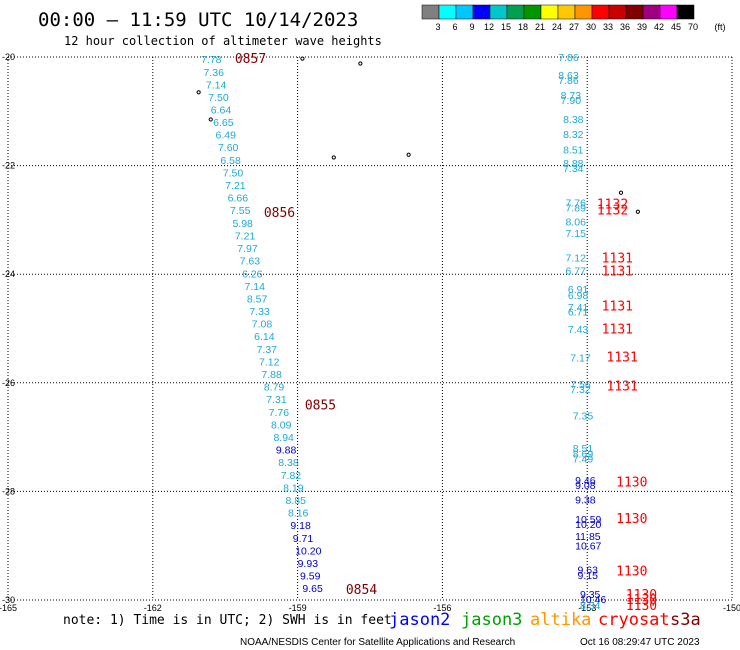 The image size is (740, 650). Describe the element at coordinates (245, 237) in the screenshot. I see `swh-value-label: 7.21` at that location.